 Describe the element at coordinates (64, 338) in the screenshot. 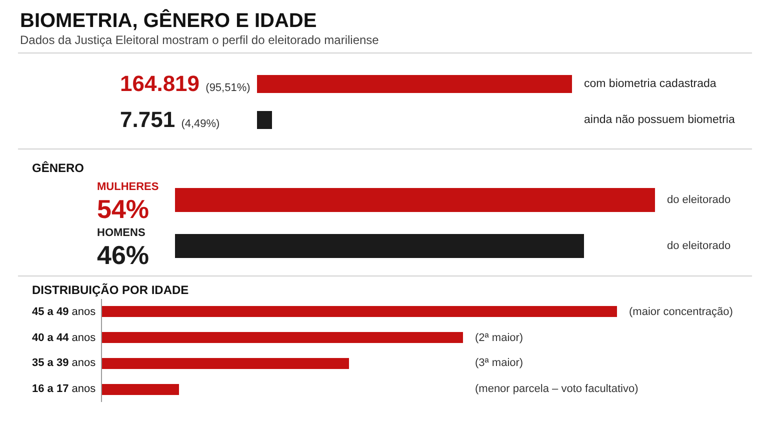

I see `y-tick-label: 40 a 44 anos` at that location.